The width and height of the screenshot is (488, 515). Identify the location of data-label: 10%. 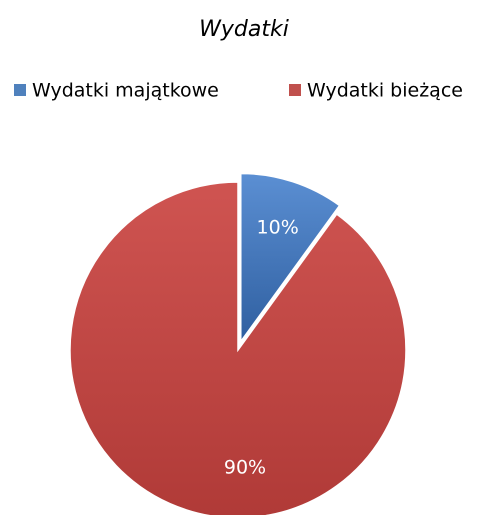
(278, 227).